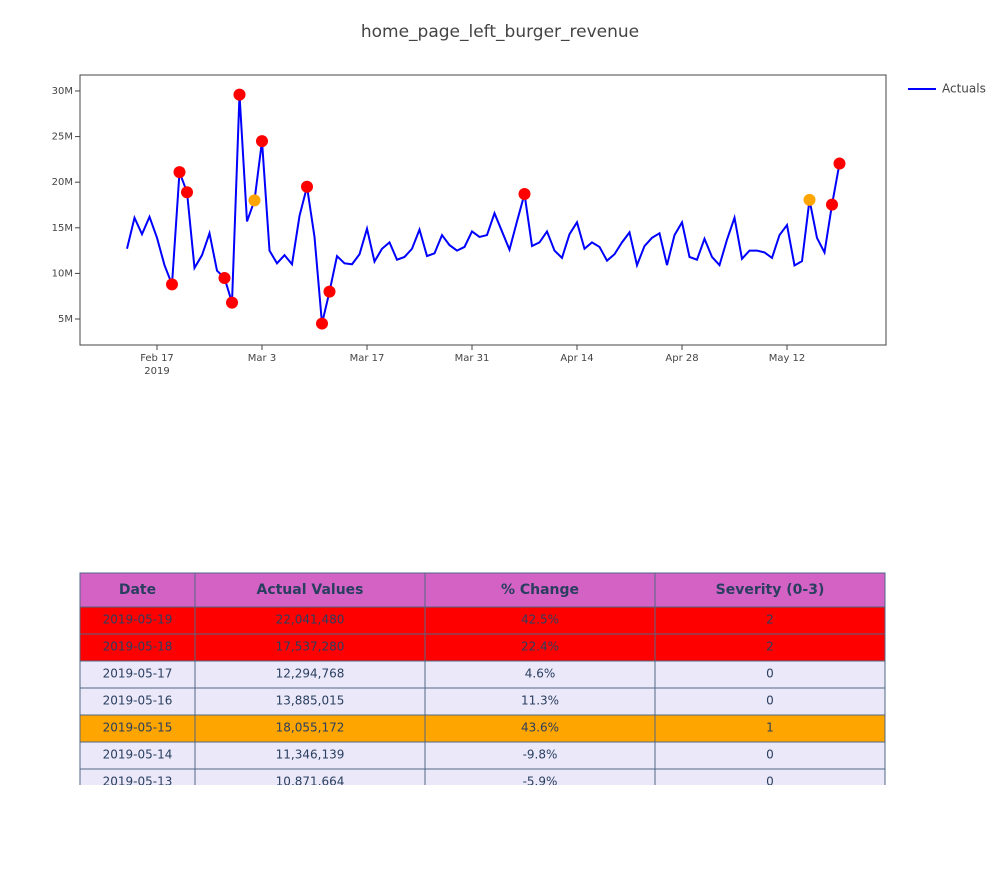  I want to click on table-cell: 2019-05-17, so click(138, 674).